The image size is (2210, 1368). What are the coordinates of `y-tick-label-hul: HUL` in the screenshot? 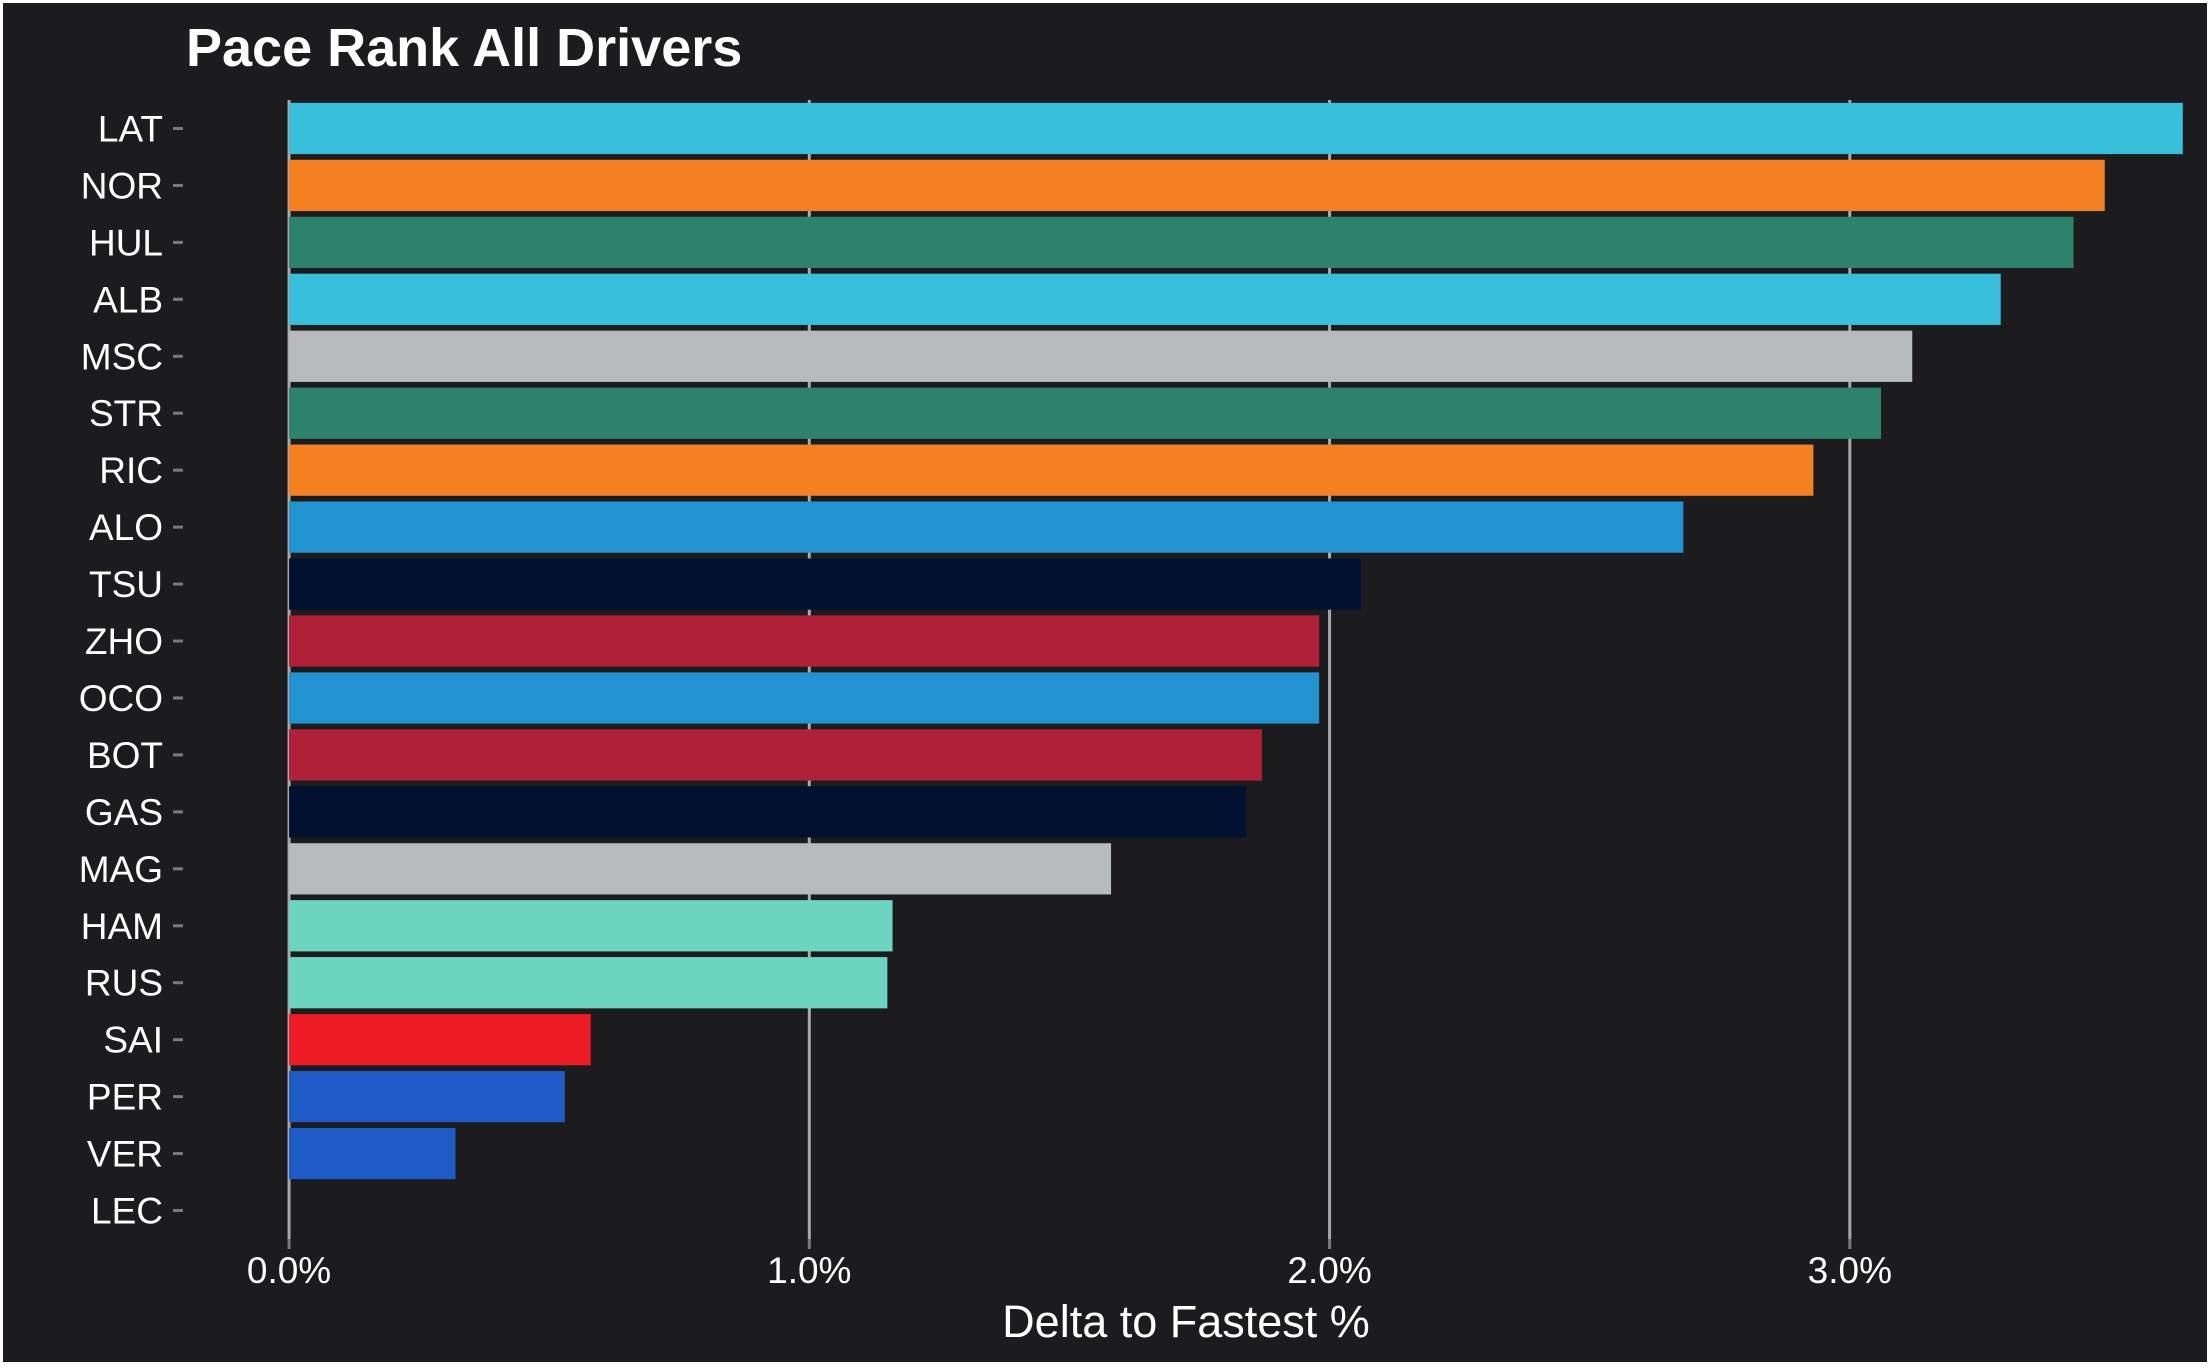 It's located at (126, 242).